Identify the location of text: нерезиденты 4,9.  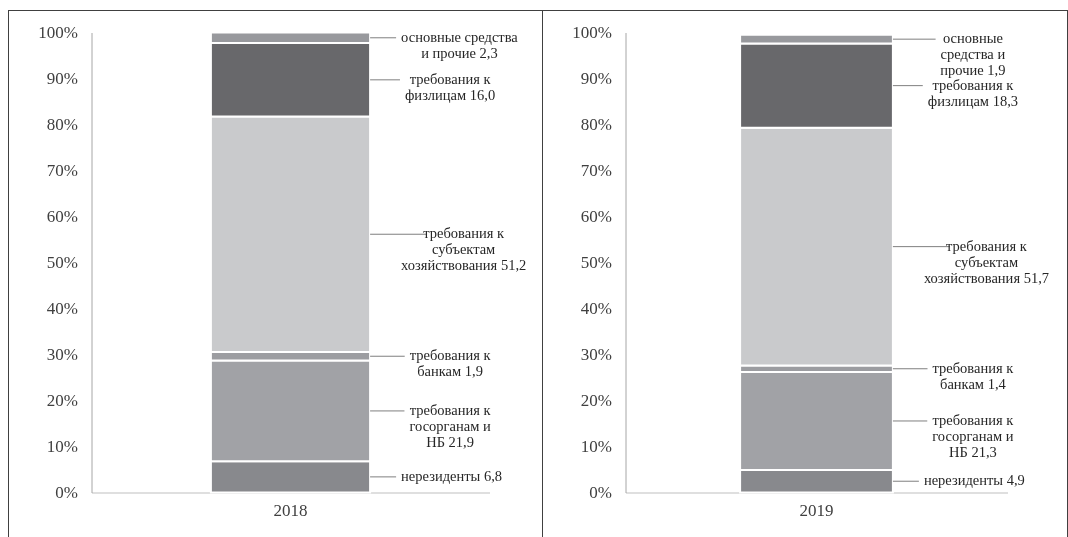
(974, 480).